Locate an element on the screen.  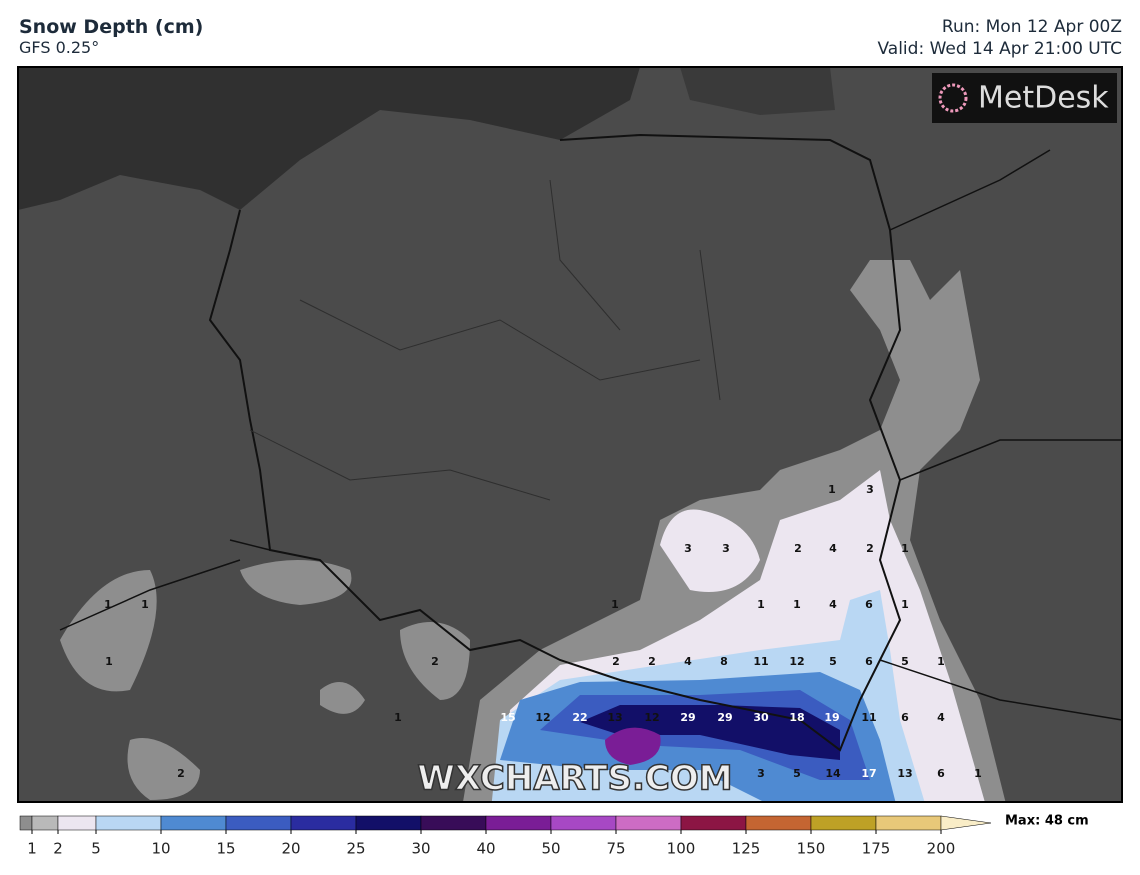
map-value: 14 is located at coordinates (833, 773).